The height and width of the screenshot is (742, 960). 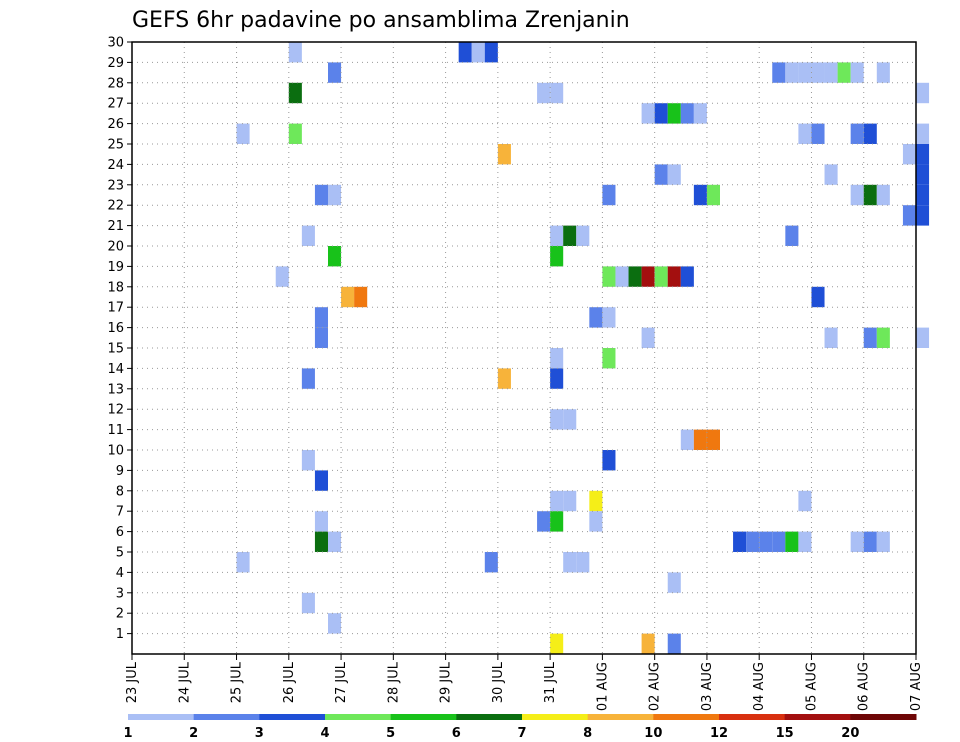 What do you see at coordinates (115, 226) in the screenshot?
I see `y-tick-label: 21` at bounding box center [115, 226].